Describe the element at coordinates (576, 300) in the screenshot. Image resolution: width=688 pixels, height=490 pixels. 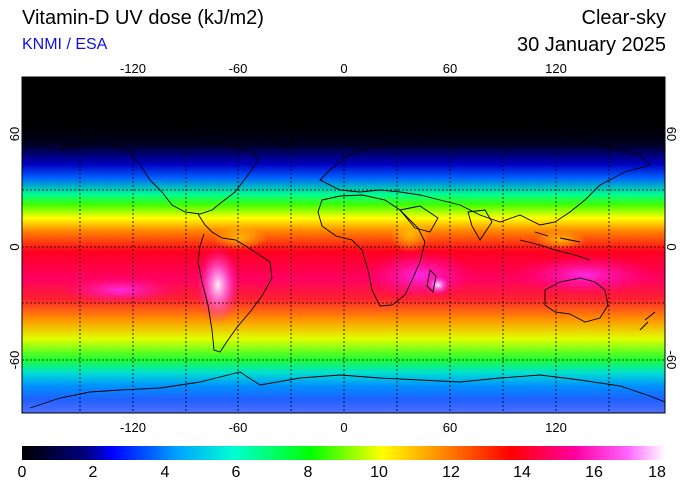
I see `australia-coast` at that location.